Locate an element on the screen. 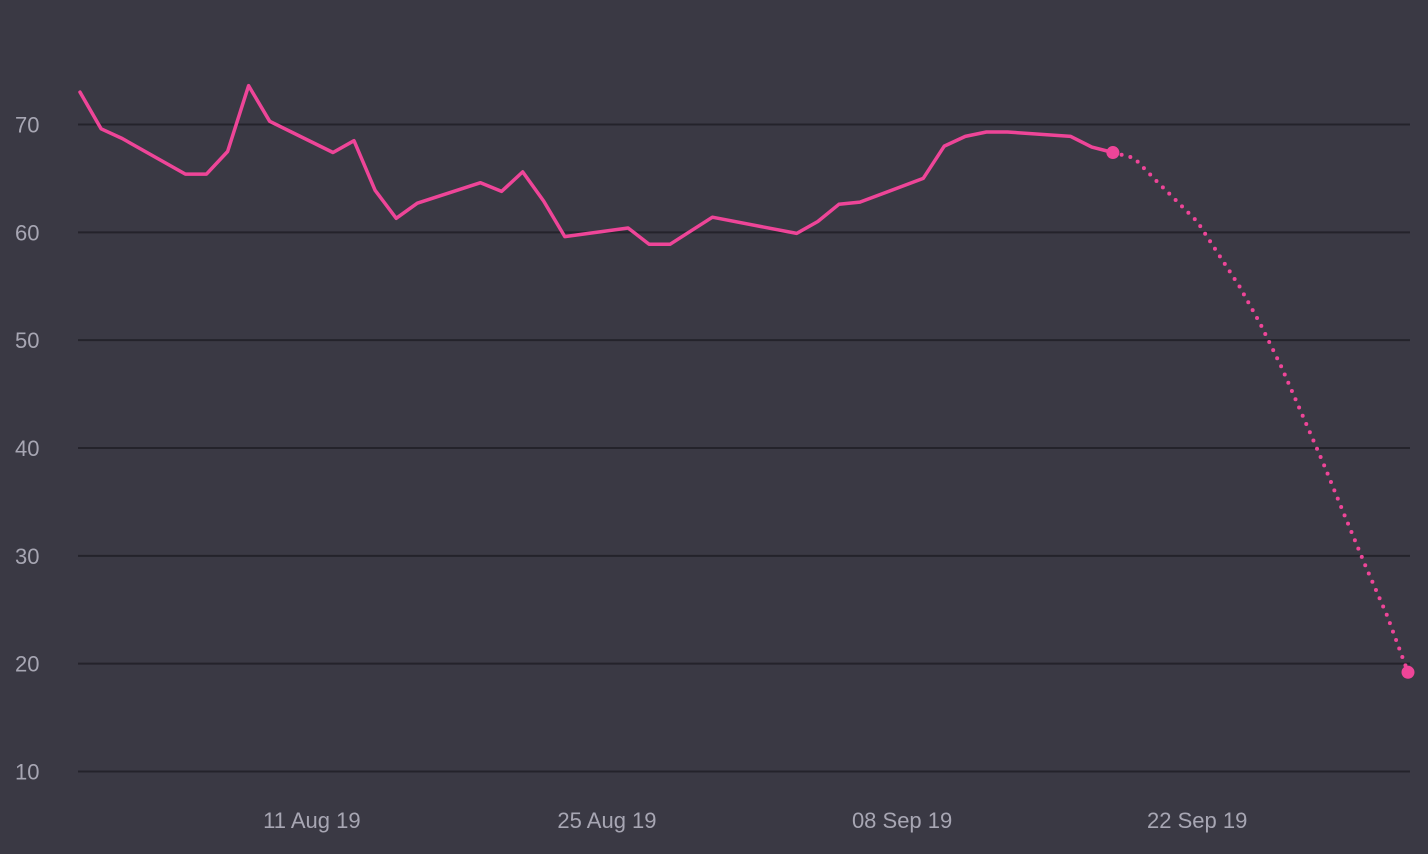 The image size is (1428, 854). x-tick-label-1: 11 Aug 19 is located at coordinates (311, 820).